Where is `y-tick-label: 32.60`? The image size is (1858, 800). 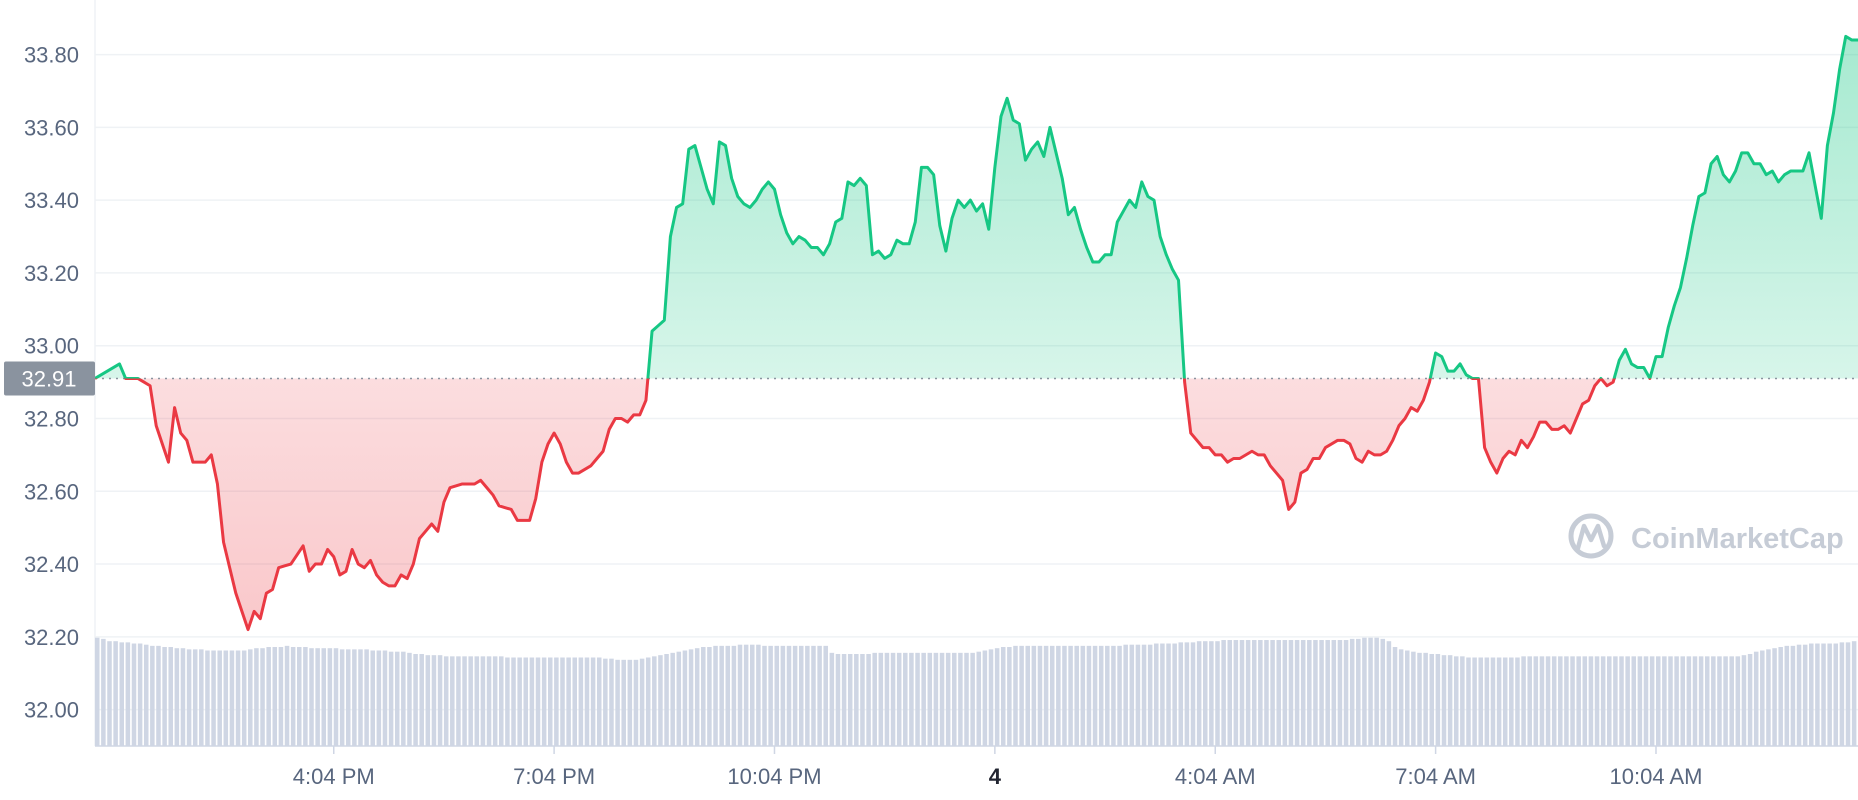 y-tick-label: 32.60 is located at coordinates (51, 491).